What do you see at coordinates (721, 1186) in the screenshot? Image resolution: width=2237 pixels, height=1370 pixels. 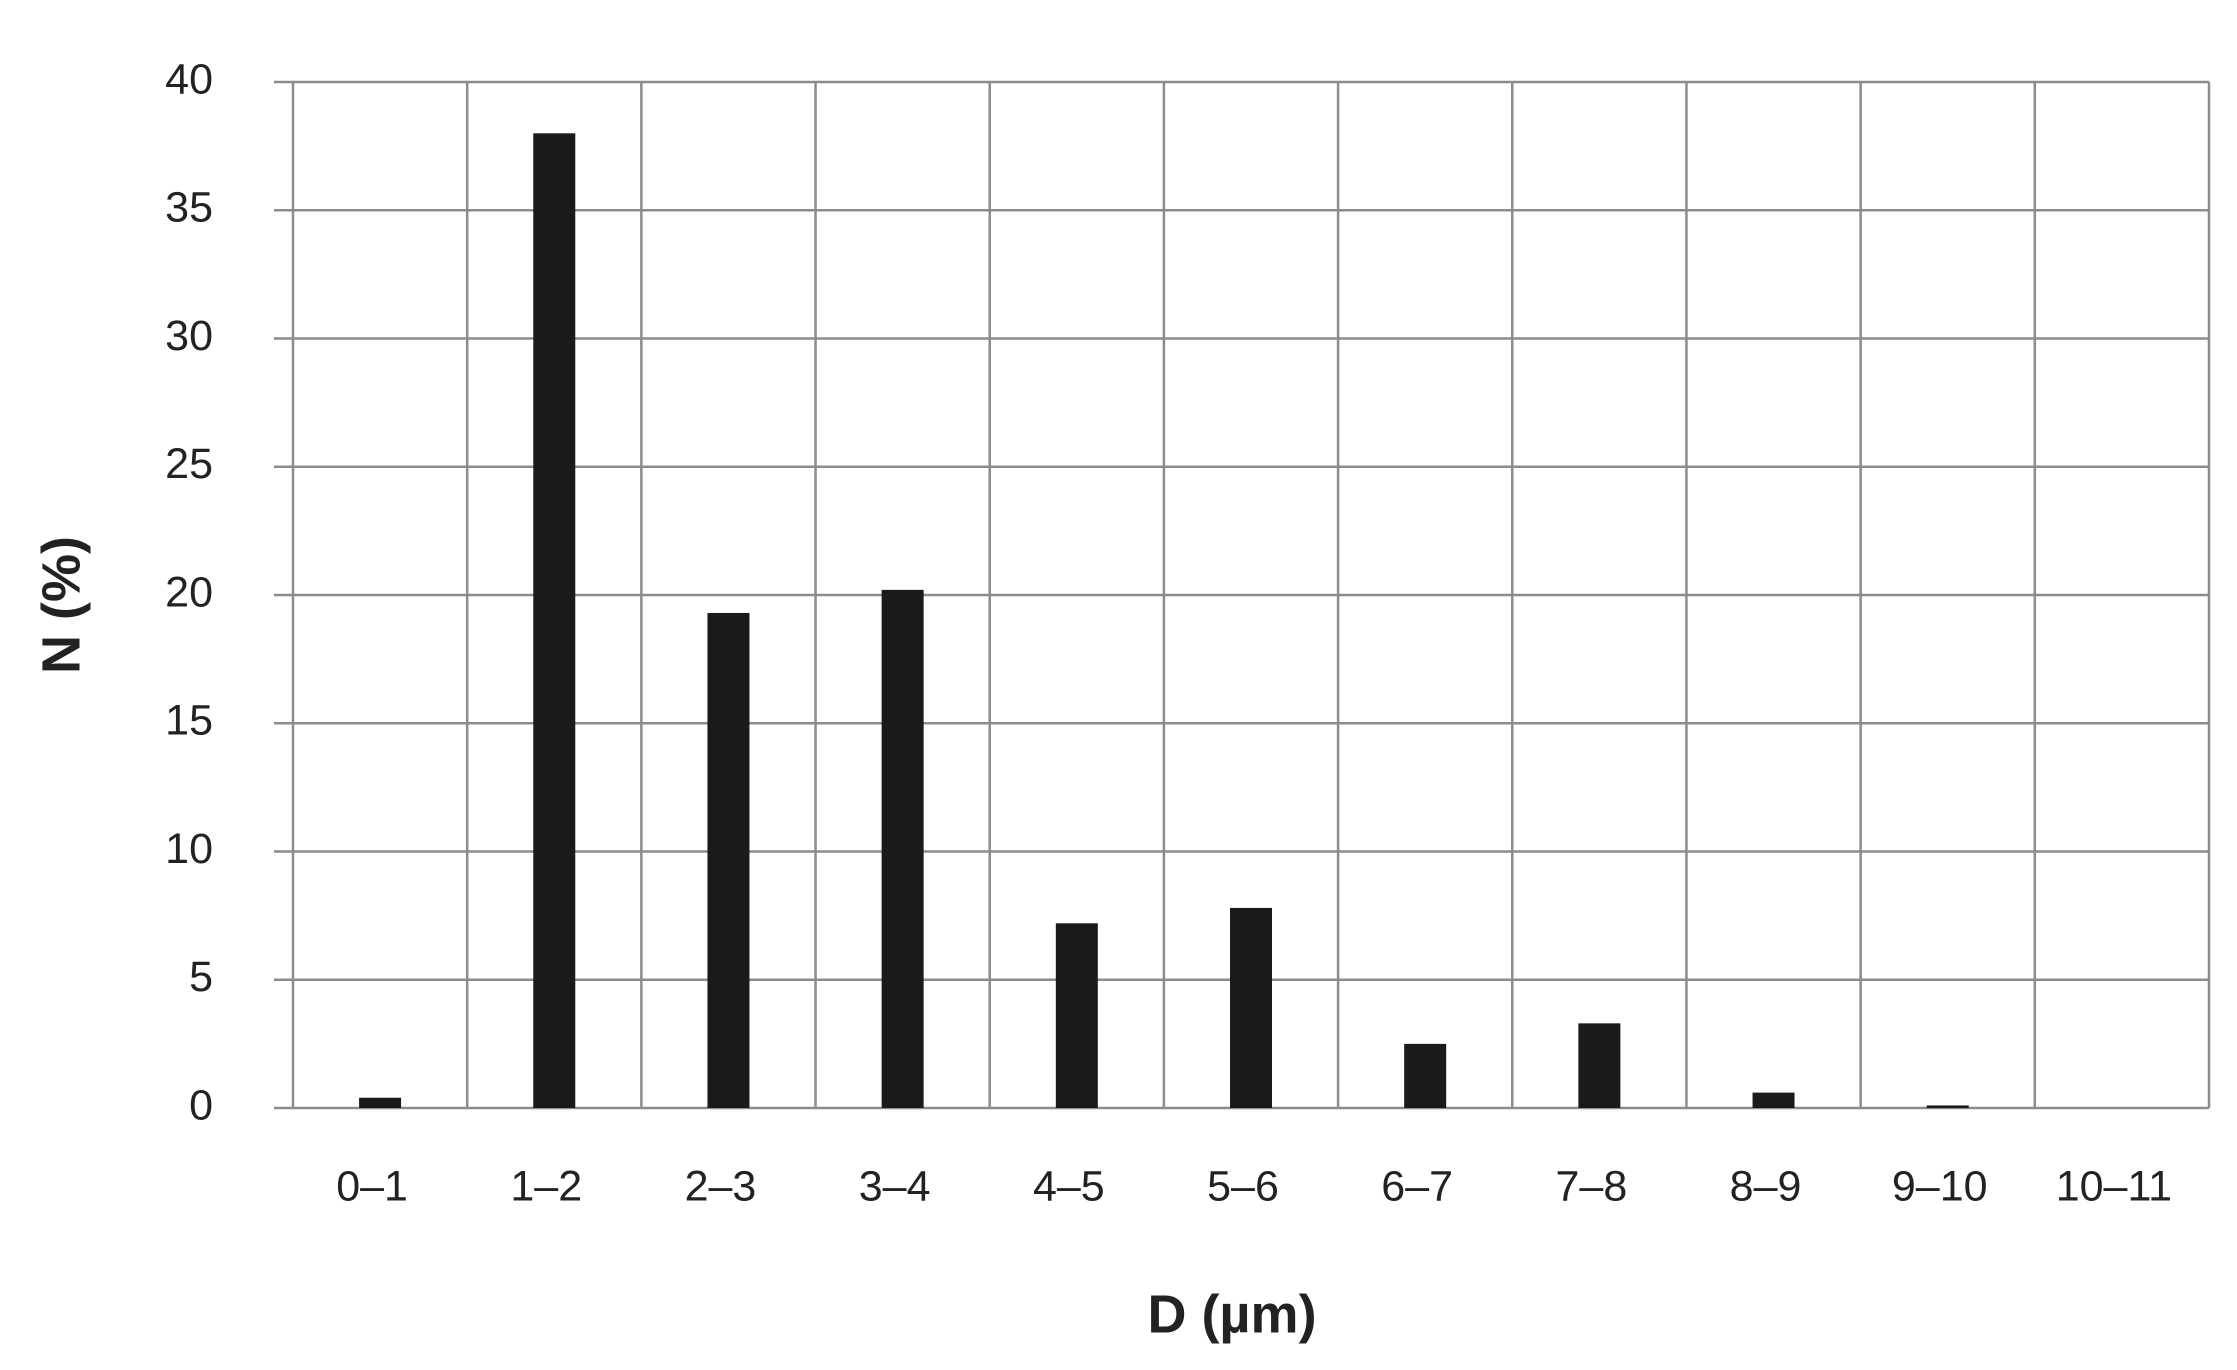 I see `x-tick-label: 2–3` at bounding box center [721, 1186].